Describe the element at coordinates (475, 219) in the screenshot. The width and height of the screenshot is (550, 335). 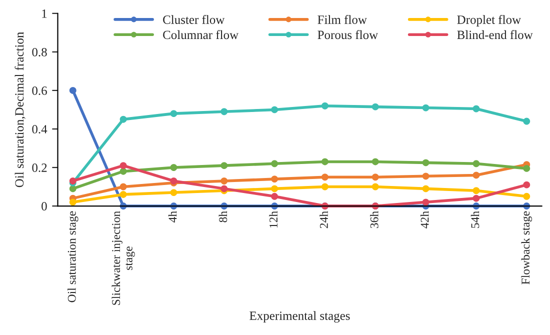
I see `x-tick-label: 54h` at that location.